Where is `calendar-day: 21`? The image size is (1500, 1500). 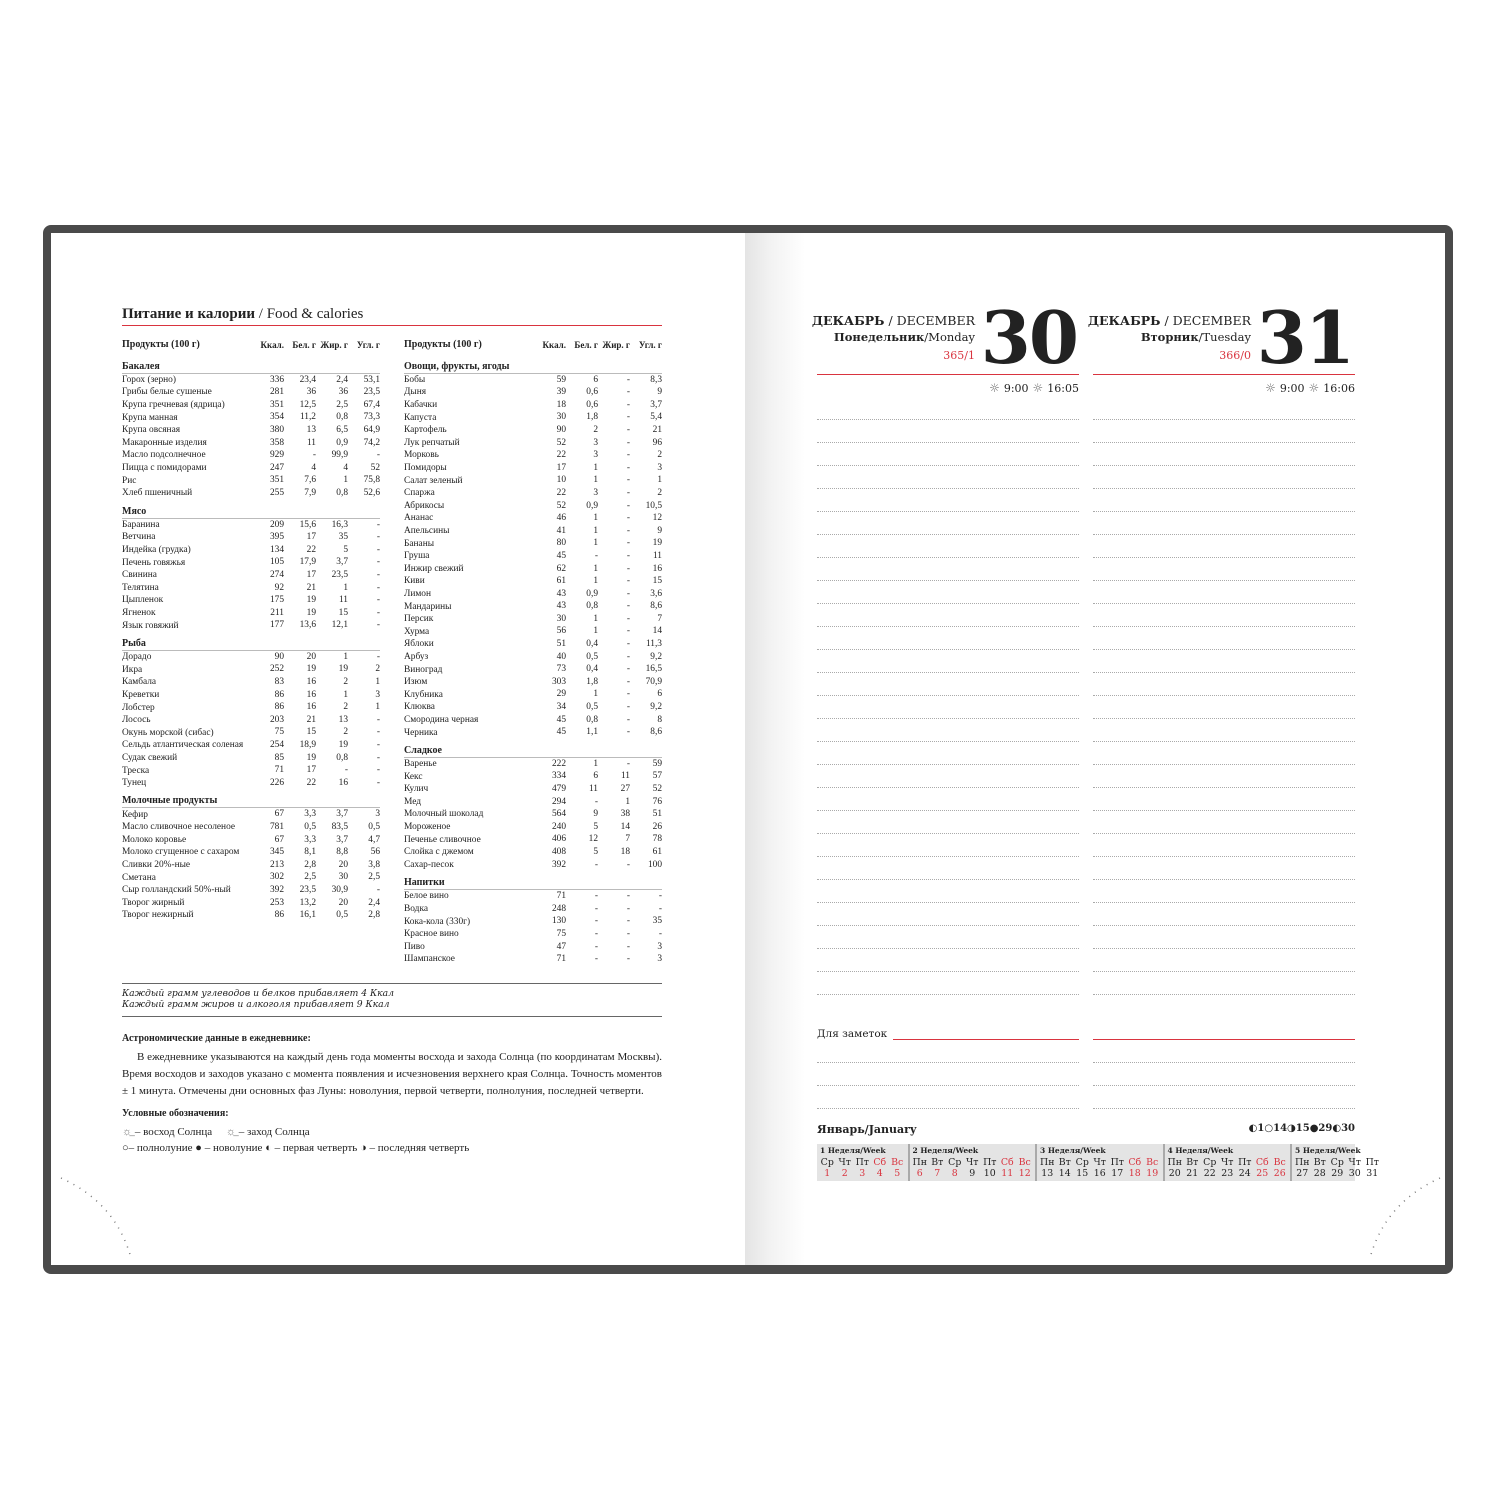 calendar-day: 21 is located at coordinates (1192, 1173).